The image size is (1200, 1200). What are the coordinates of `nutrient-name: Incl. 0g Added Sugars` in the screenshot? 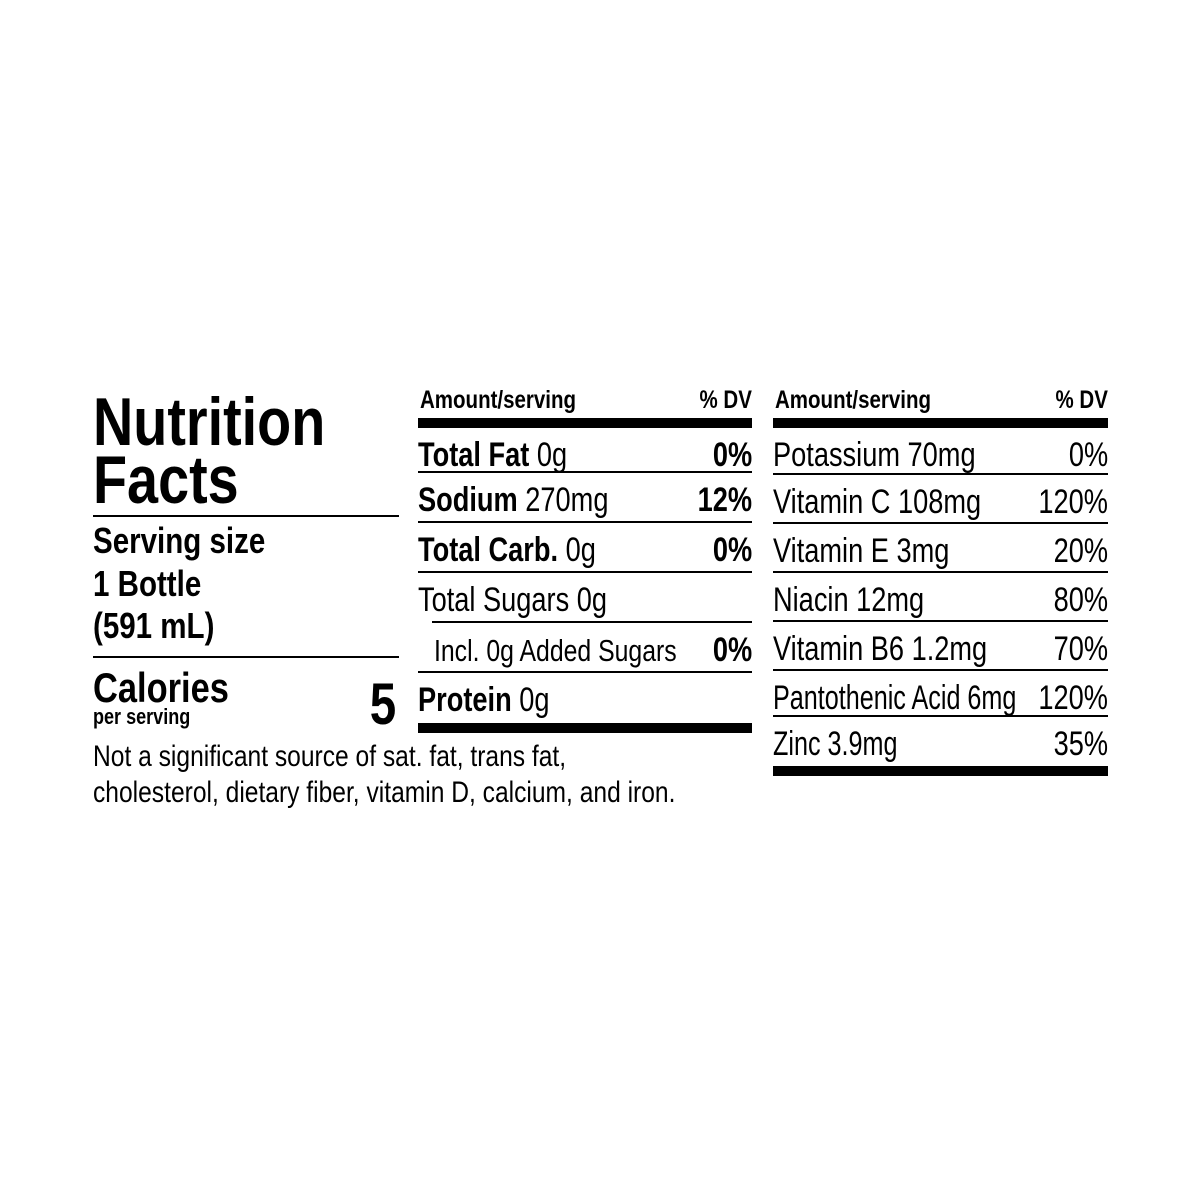 It's located at (555, 650).